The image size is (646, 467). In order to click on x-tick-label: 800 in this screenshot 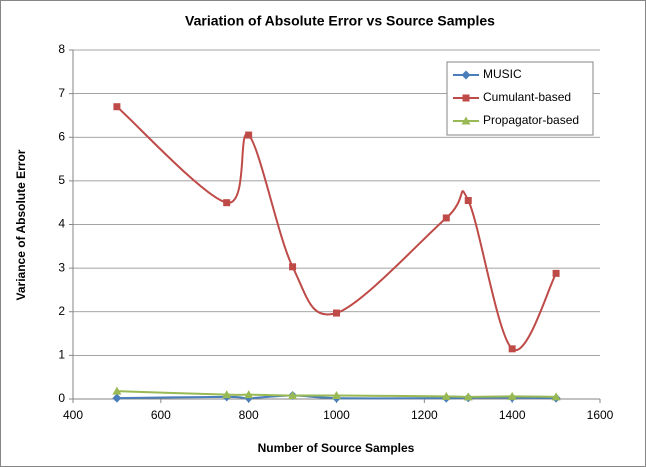, I will do `click(249, 415)`.